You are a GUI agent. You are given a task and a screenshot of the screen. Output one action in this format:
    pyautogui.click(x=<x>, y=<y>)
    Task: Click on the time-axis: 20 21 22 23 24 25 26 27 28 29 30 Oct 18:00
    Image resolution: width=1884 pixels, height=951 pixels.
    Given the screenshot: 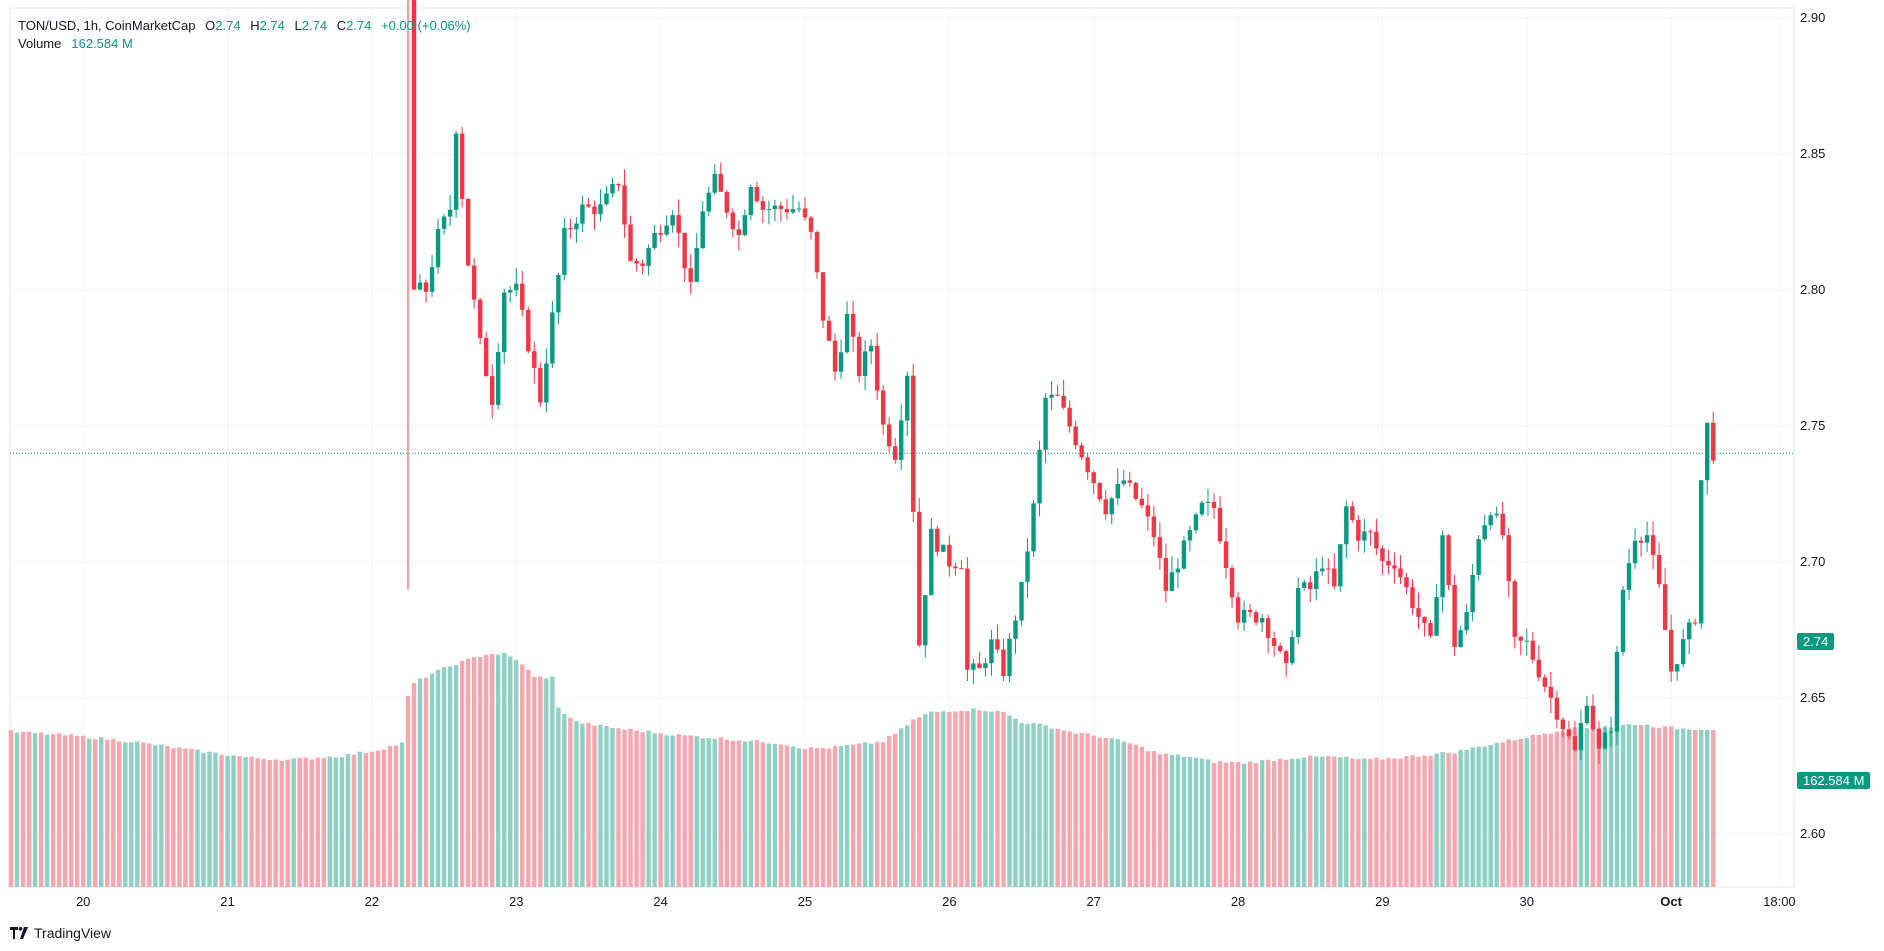 What is the action you would take?
    pyautogui.click(x=936, y=901)
    